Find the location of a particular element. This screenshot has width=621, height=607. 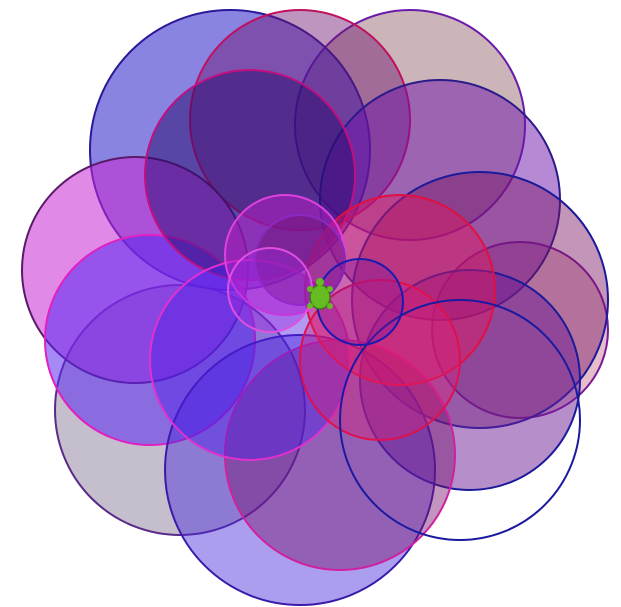

turtle is located at coordinates (320, 294).